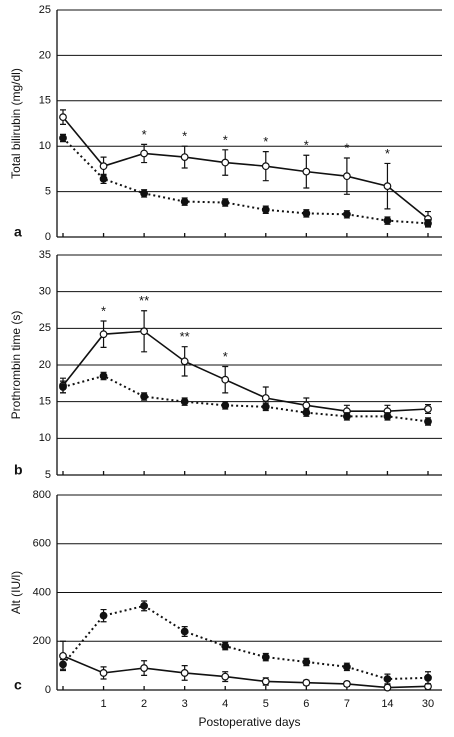 This screenshot has height=737, width=454. Describe the element at coordinates (18, 232) in the screenshot. I see `panel-label: a` at that location.